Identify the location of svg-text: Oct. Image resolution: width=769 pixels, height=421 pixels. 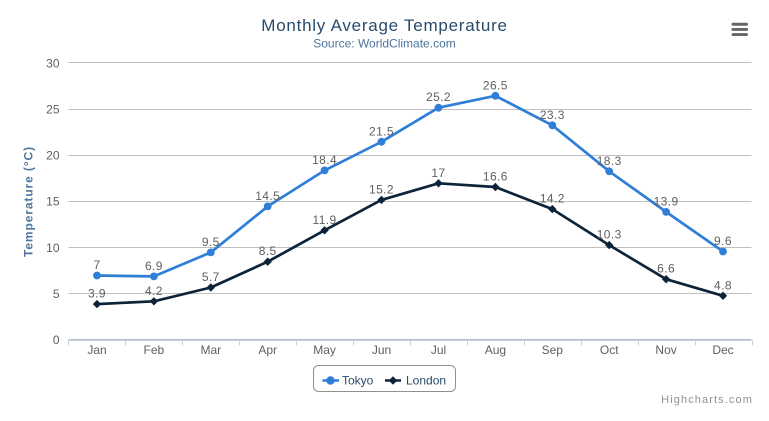
(609, 350).